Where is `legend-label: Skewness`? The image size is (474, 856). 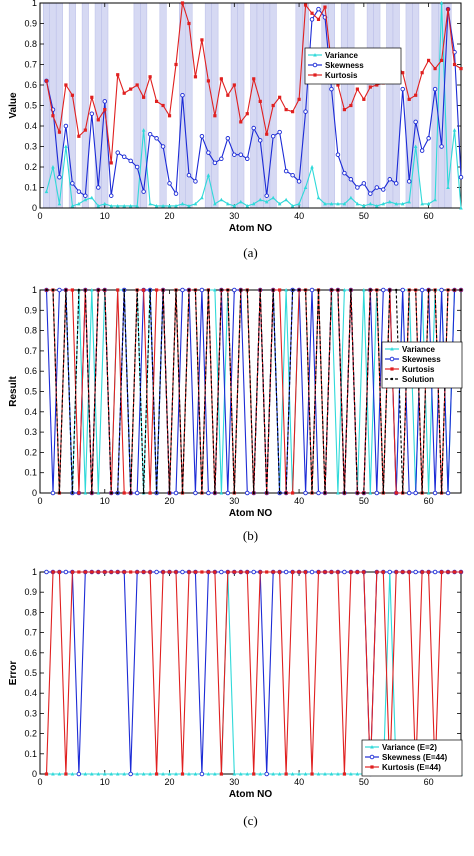
legend-label: Skewness is located at coordinates (344, 65).